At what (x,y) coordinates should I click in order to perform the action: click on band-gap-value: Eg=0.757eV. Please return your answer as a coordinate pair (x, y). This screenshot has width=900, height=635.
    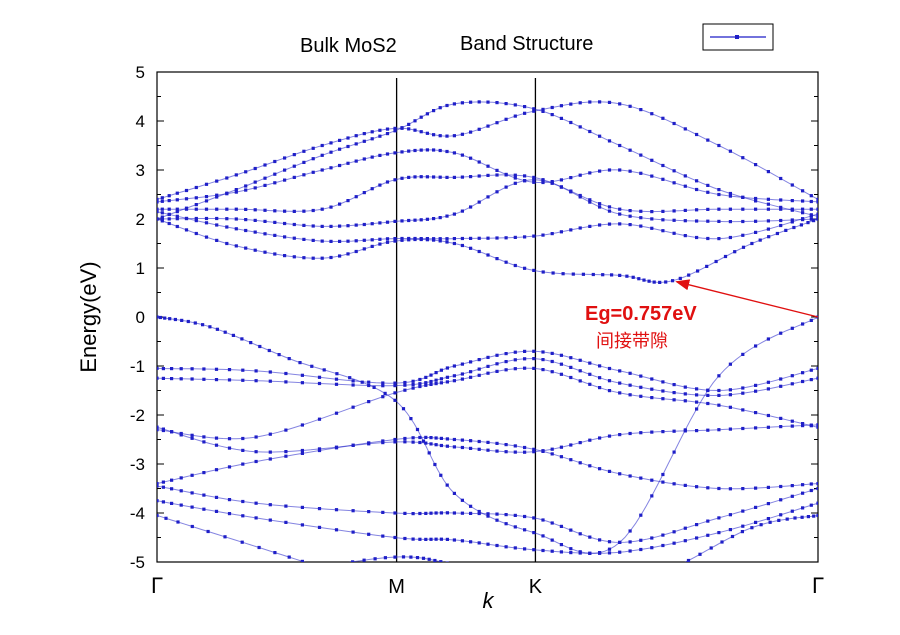
    Looking at the image, I should click on (641, 314).